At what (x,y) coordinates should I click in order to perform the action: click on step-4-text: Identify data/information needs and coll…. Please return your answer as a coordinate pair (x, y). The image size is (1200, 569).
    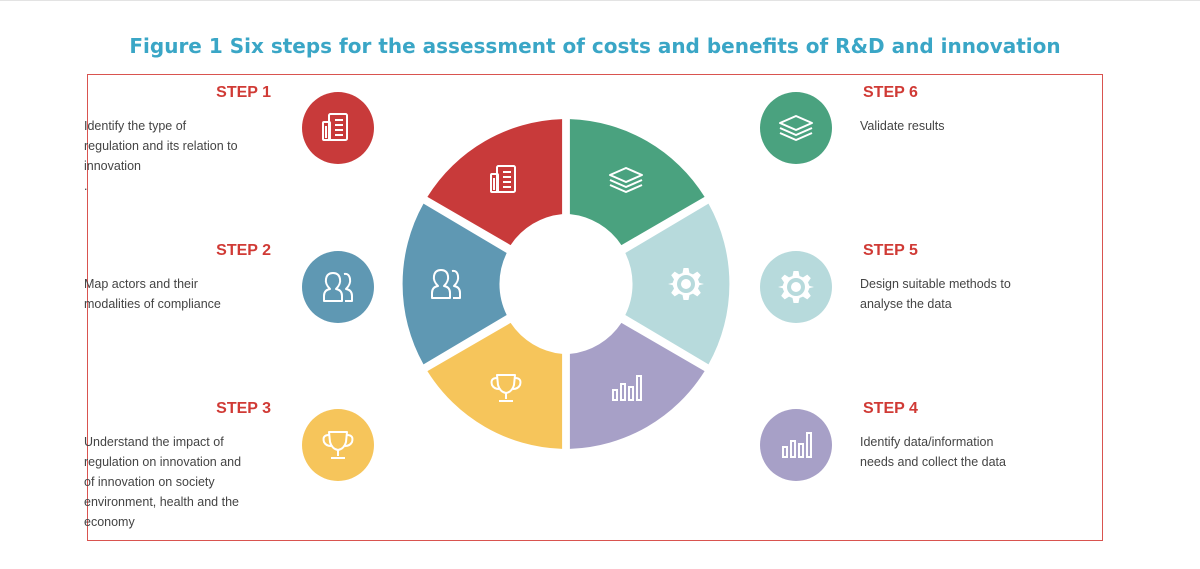
    Looking at the image, I should click on (933, 452).